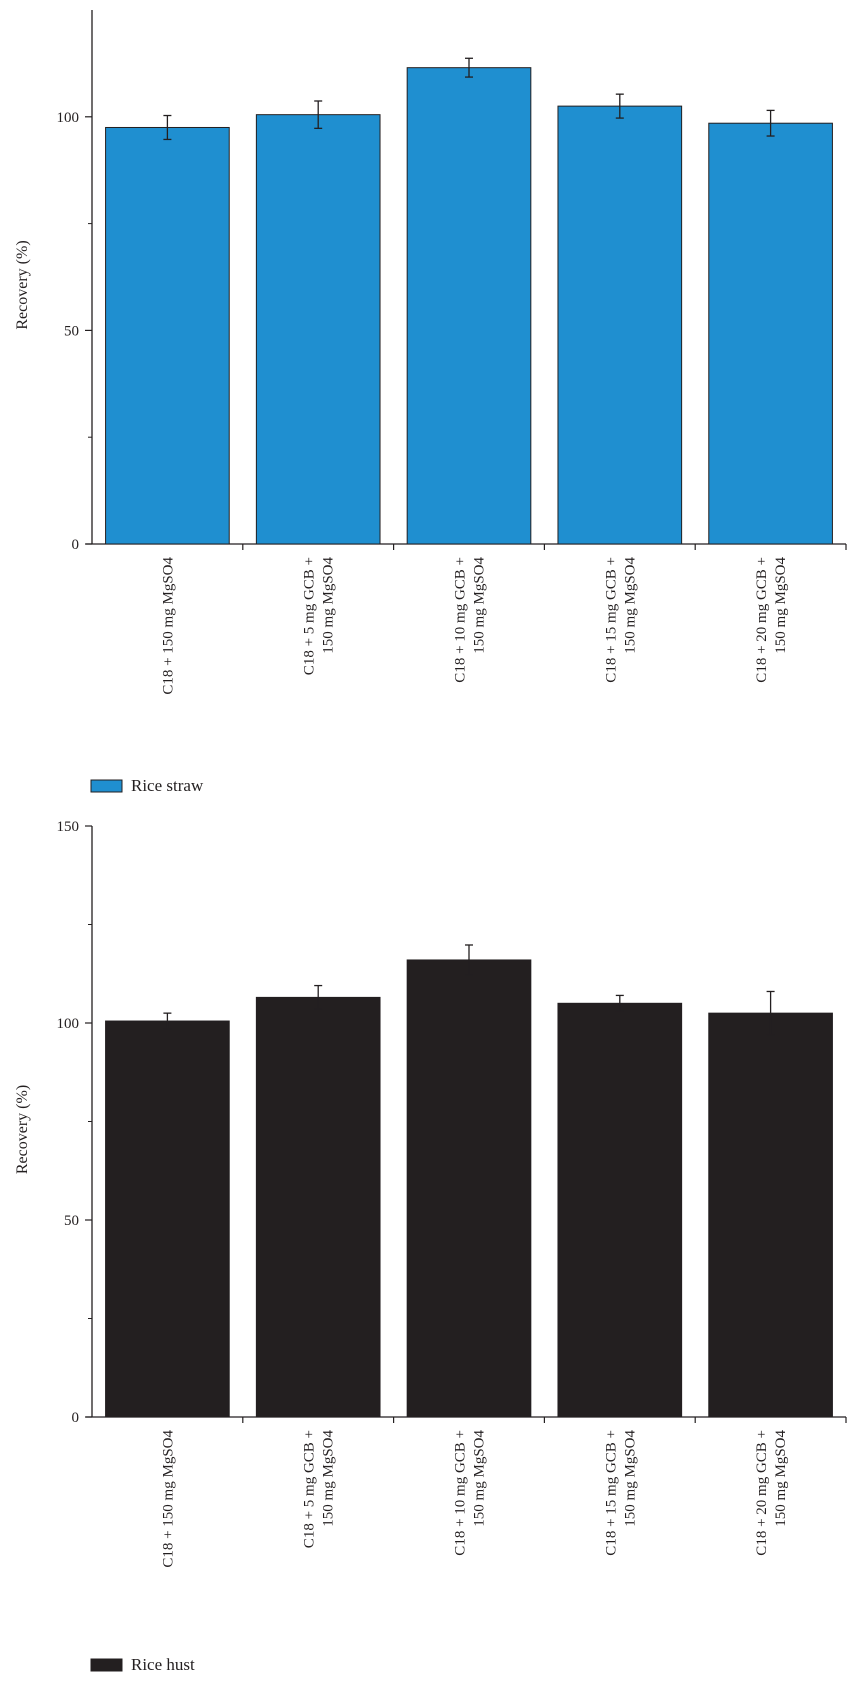 The height and width of the screenshot is (1695, 852). What do you see at coordinates (22, 1129) in the screenshot?
I see `rice-hust-y-axis-title: Recovery (%)` at bounding box center [22, 1129].